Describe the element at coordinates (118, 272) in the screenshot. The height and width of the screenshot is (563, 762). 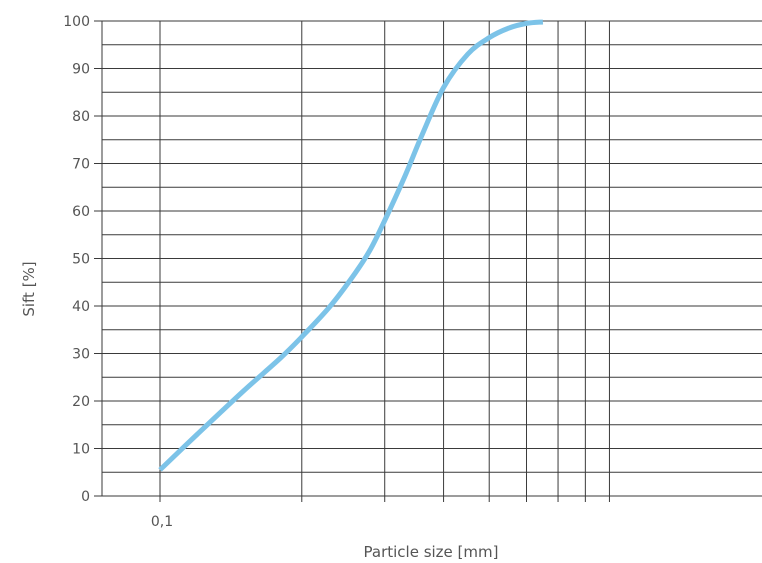
I see `tick-labels: 0 10 20 30 40 50 60 70 80 90 100 0,1` at that location.